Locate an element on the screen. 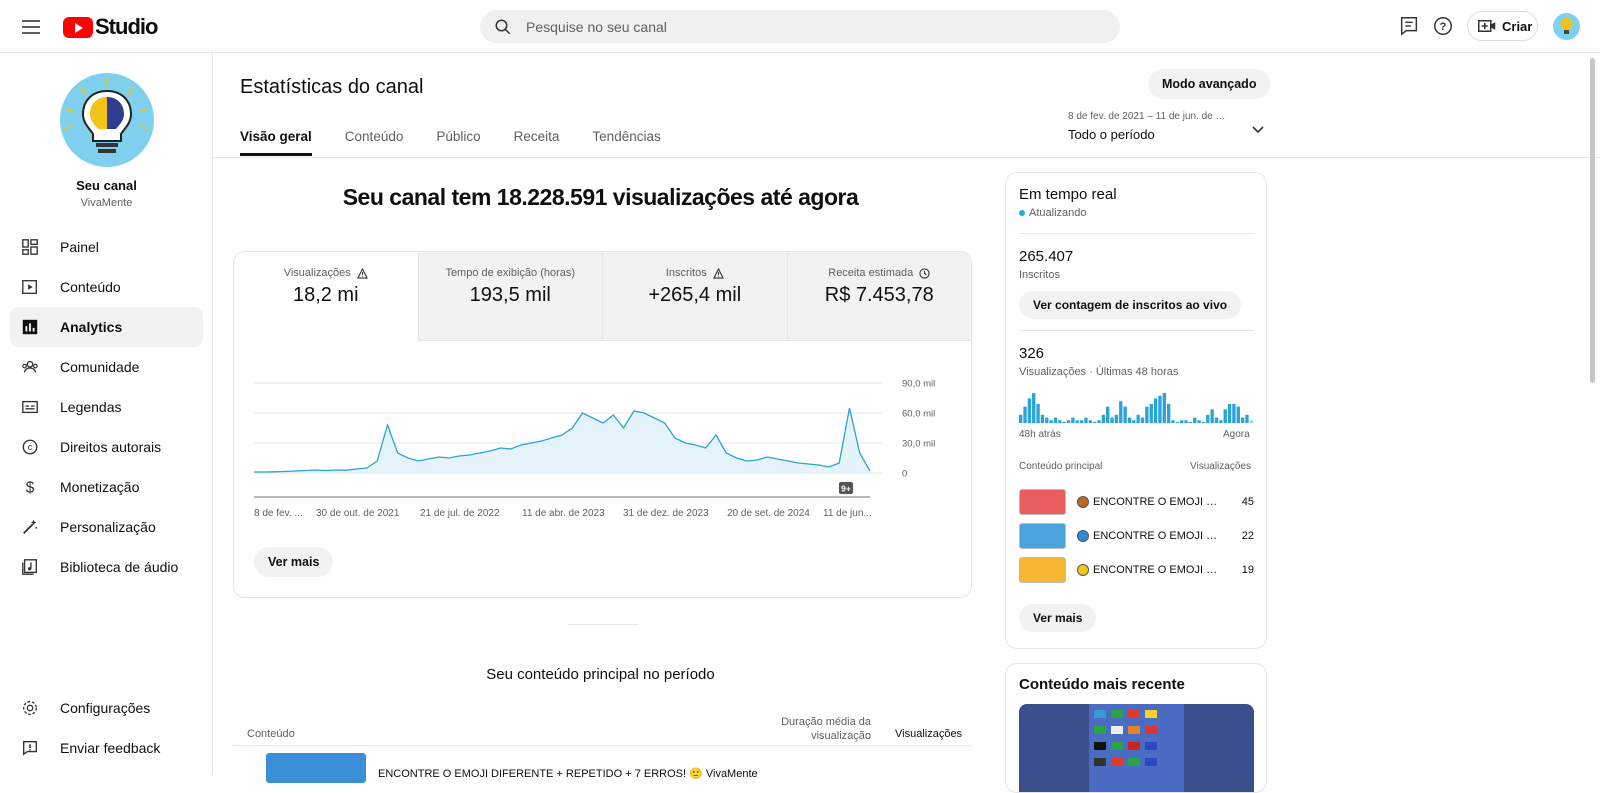 Image resolution: width=1600 pixels, height=793 pixels. sidebar-item-customization: Personalização is located at coordinates (106, 527).